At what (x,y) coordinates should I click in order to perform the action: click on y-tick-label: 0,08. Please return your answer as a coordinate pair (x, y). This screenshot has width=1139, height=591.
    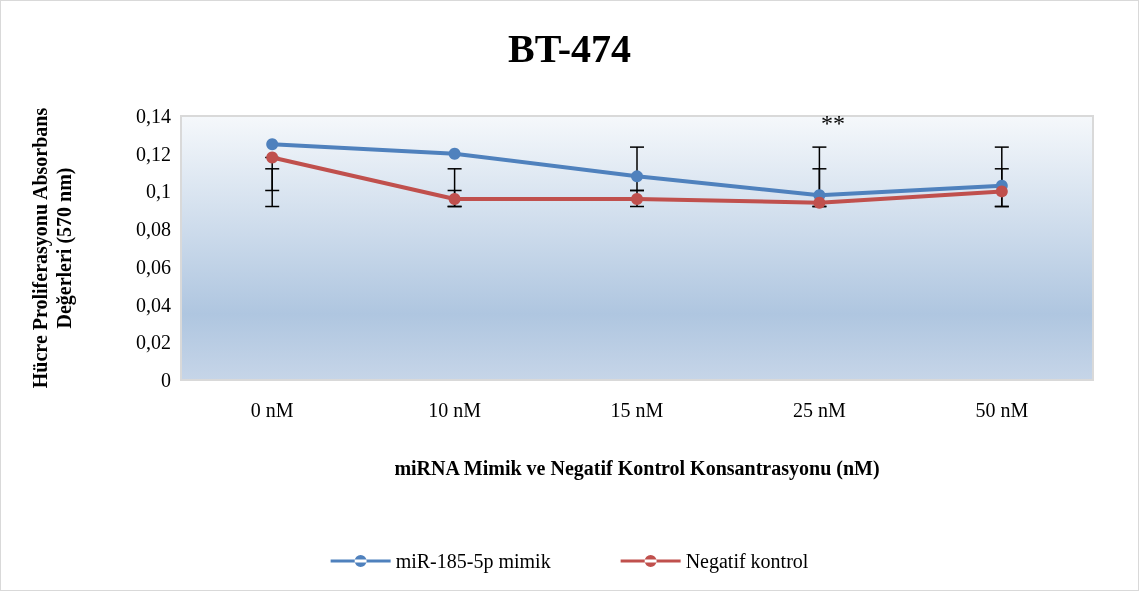
    Looking at the image, I should click on (153, 229).